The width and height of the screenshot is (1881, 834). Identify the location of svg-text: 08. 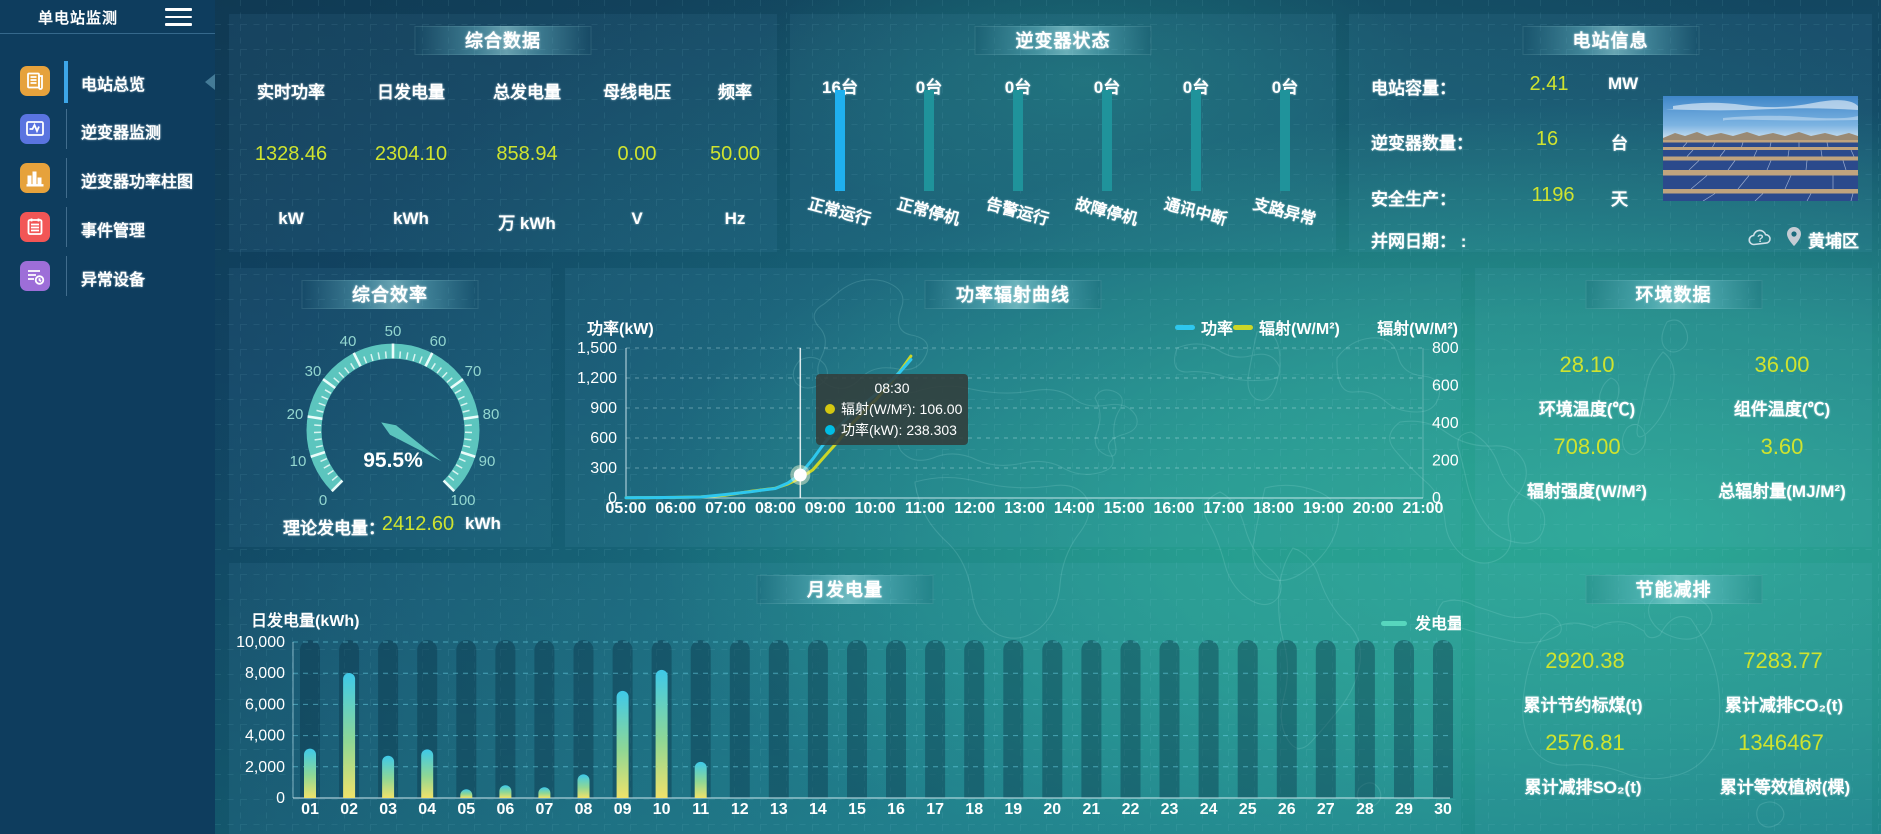
(584, 809).